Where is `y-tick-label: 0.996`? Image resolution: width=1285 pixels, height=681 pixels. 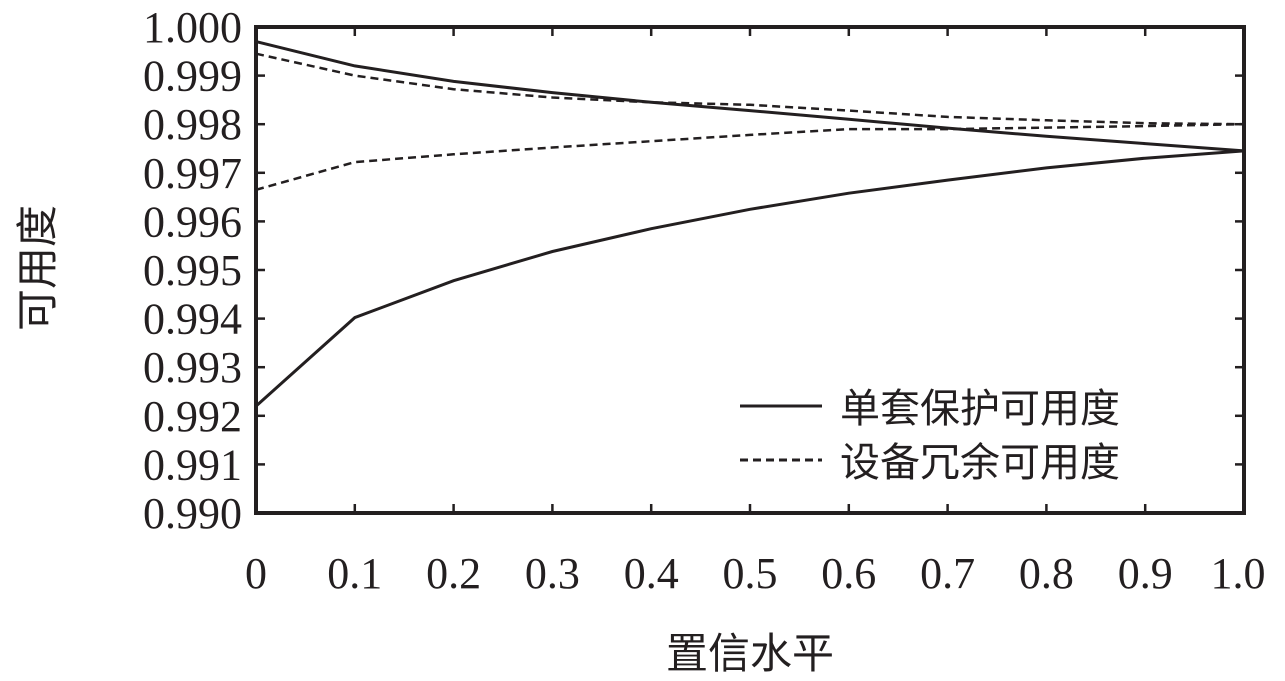
y-tick-label: 0.996 is located at coordinates (192, 221).